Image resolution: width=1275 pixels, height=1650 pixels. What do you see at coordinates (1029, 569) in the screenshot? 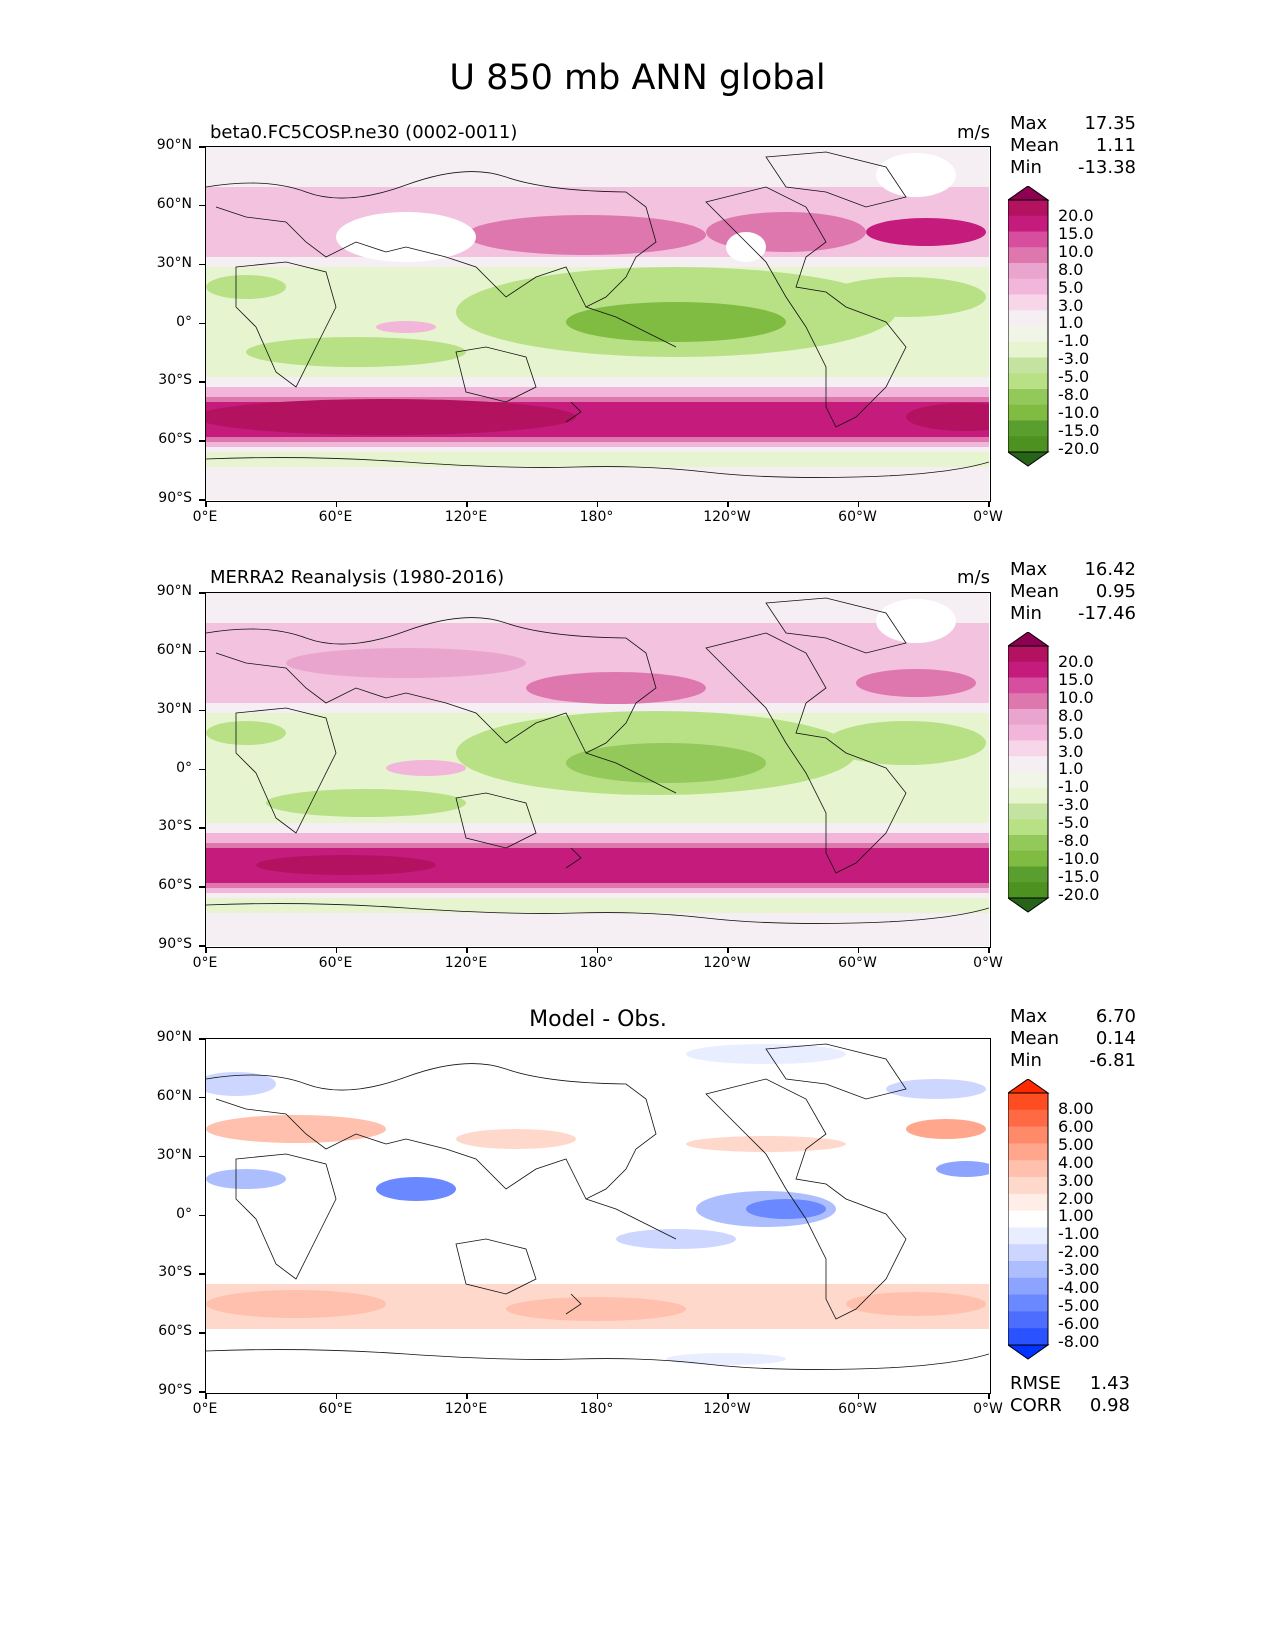
I see `stat-label: Max` at bounding box center [1029, 569].